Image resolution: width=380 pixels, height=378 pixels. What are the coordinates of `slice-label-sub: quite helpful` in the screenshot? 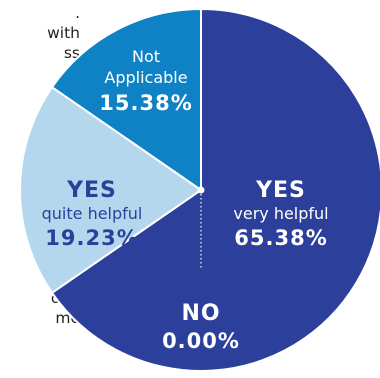 It's located at (92, 213).